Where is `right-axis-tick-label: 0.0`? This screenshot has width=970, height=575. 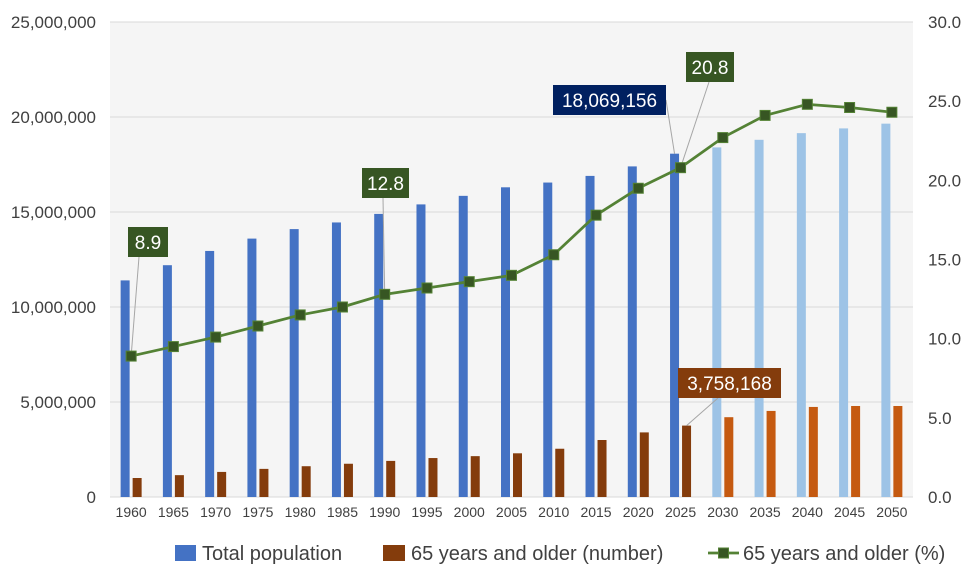
right-axis-tick-label: 0.0 is located at coordinates (940, 497).